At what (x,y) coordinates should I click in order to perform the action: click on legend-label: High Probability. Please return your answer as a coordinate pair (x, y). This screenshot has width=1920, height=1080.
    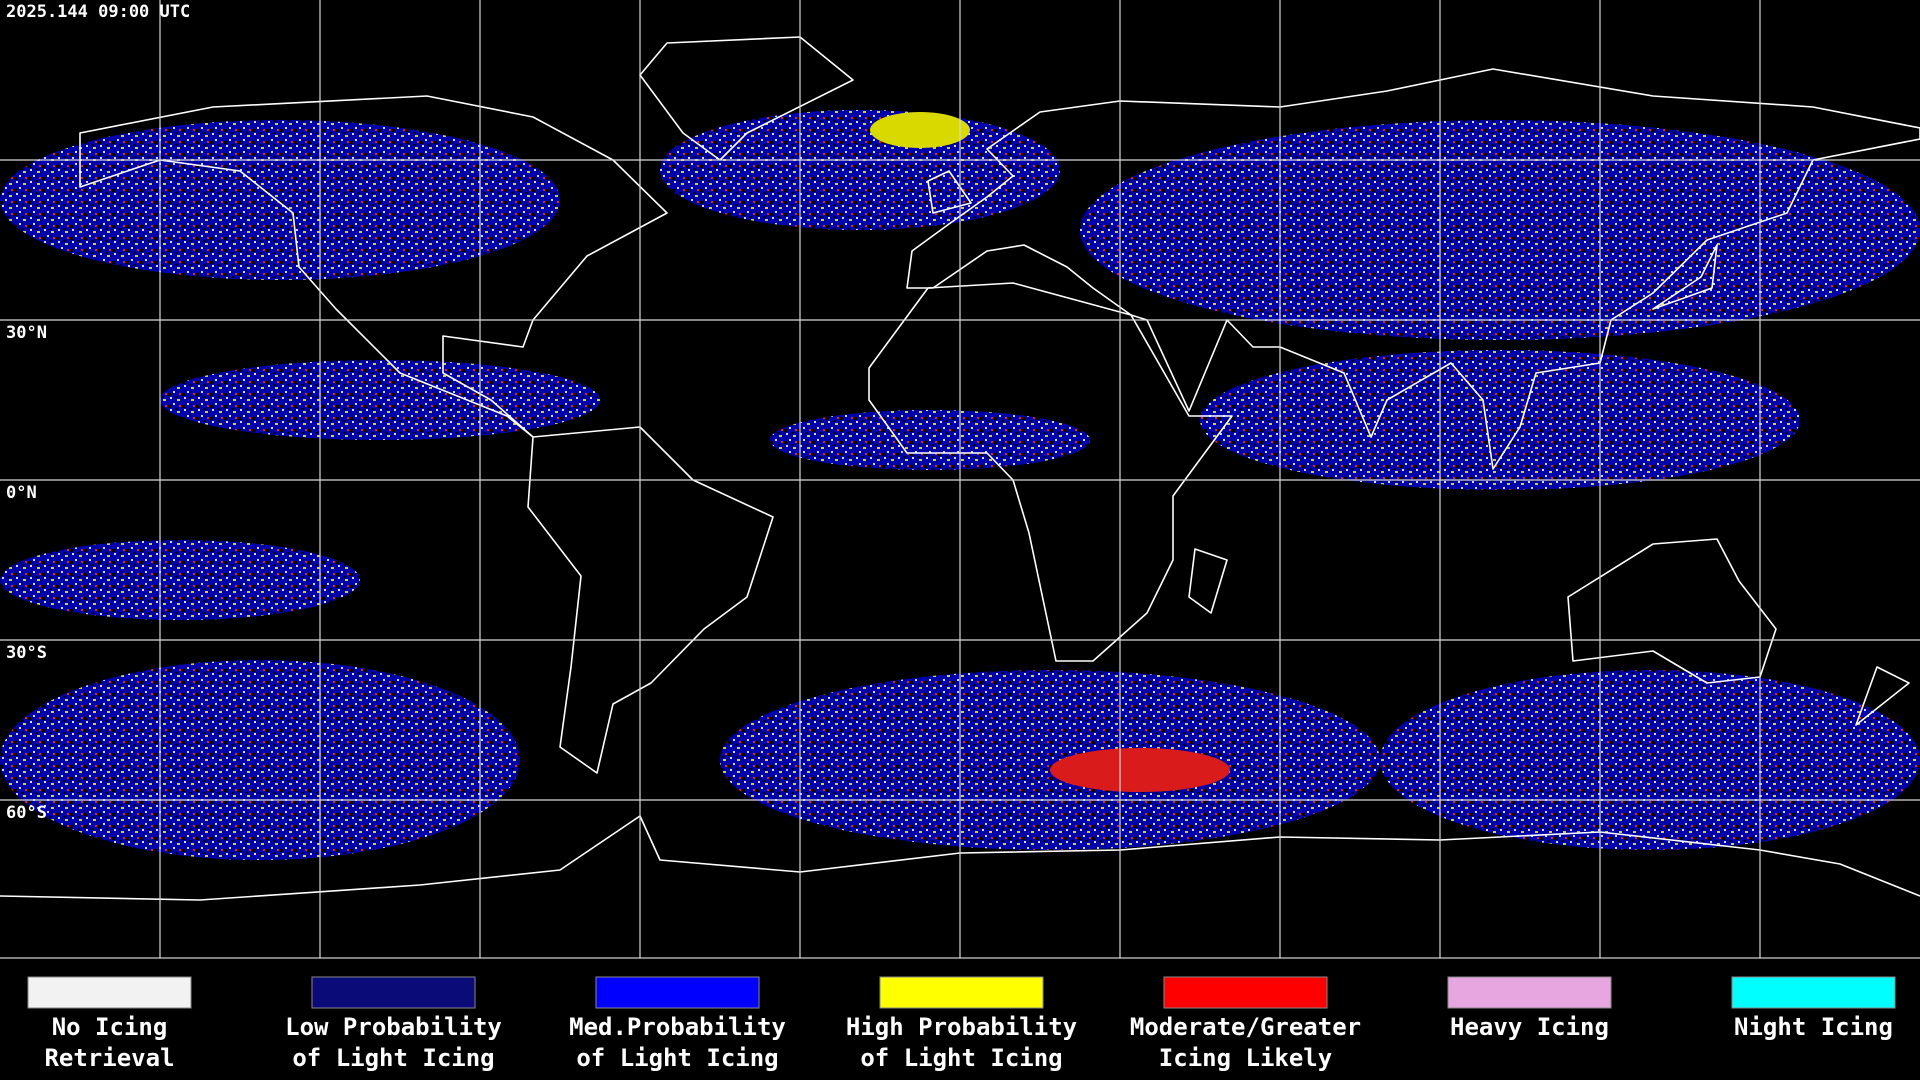
    Looking at the image, I should click on (961, 1027).